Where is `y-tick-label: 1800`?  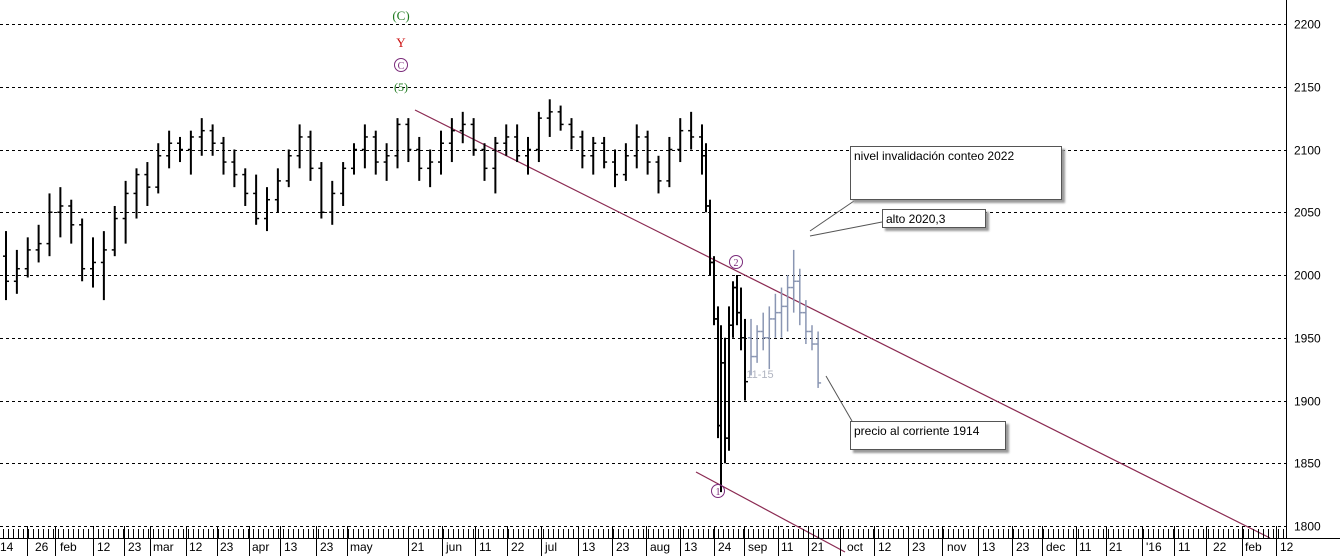 y-tick-label: 1800 is located at coordinates (1307, 527).